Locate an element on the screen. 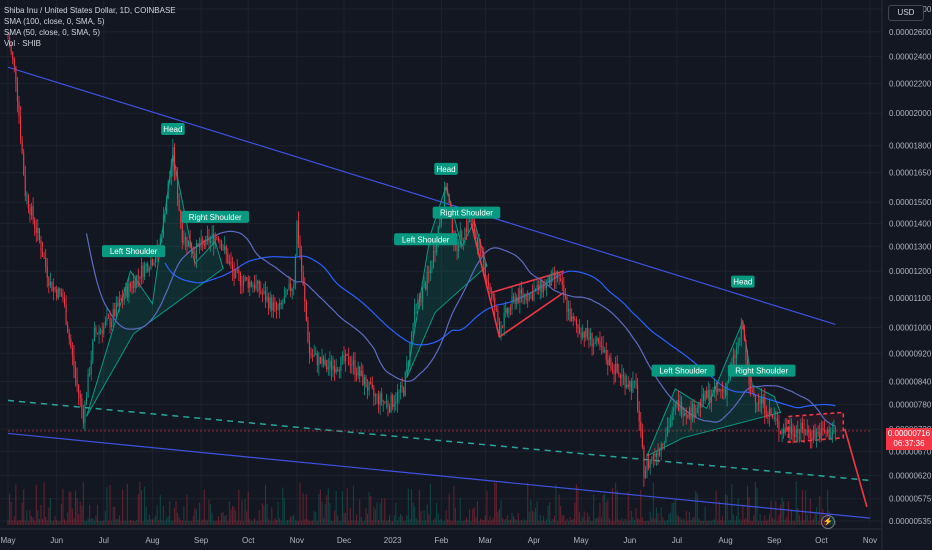  lightning-icon: ⚡ is located at coordinates (828, 522).